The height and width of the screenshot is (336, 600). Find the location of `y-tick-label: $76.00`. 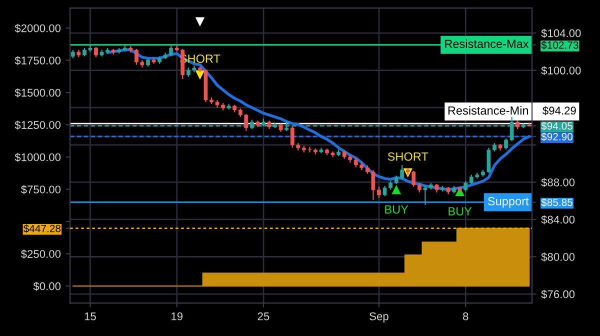

y-tick-label: $76.00 is located at coordinates (558, 294).